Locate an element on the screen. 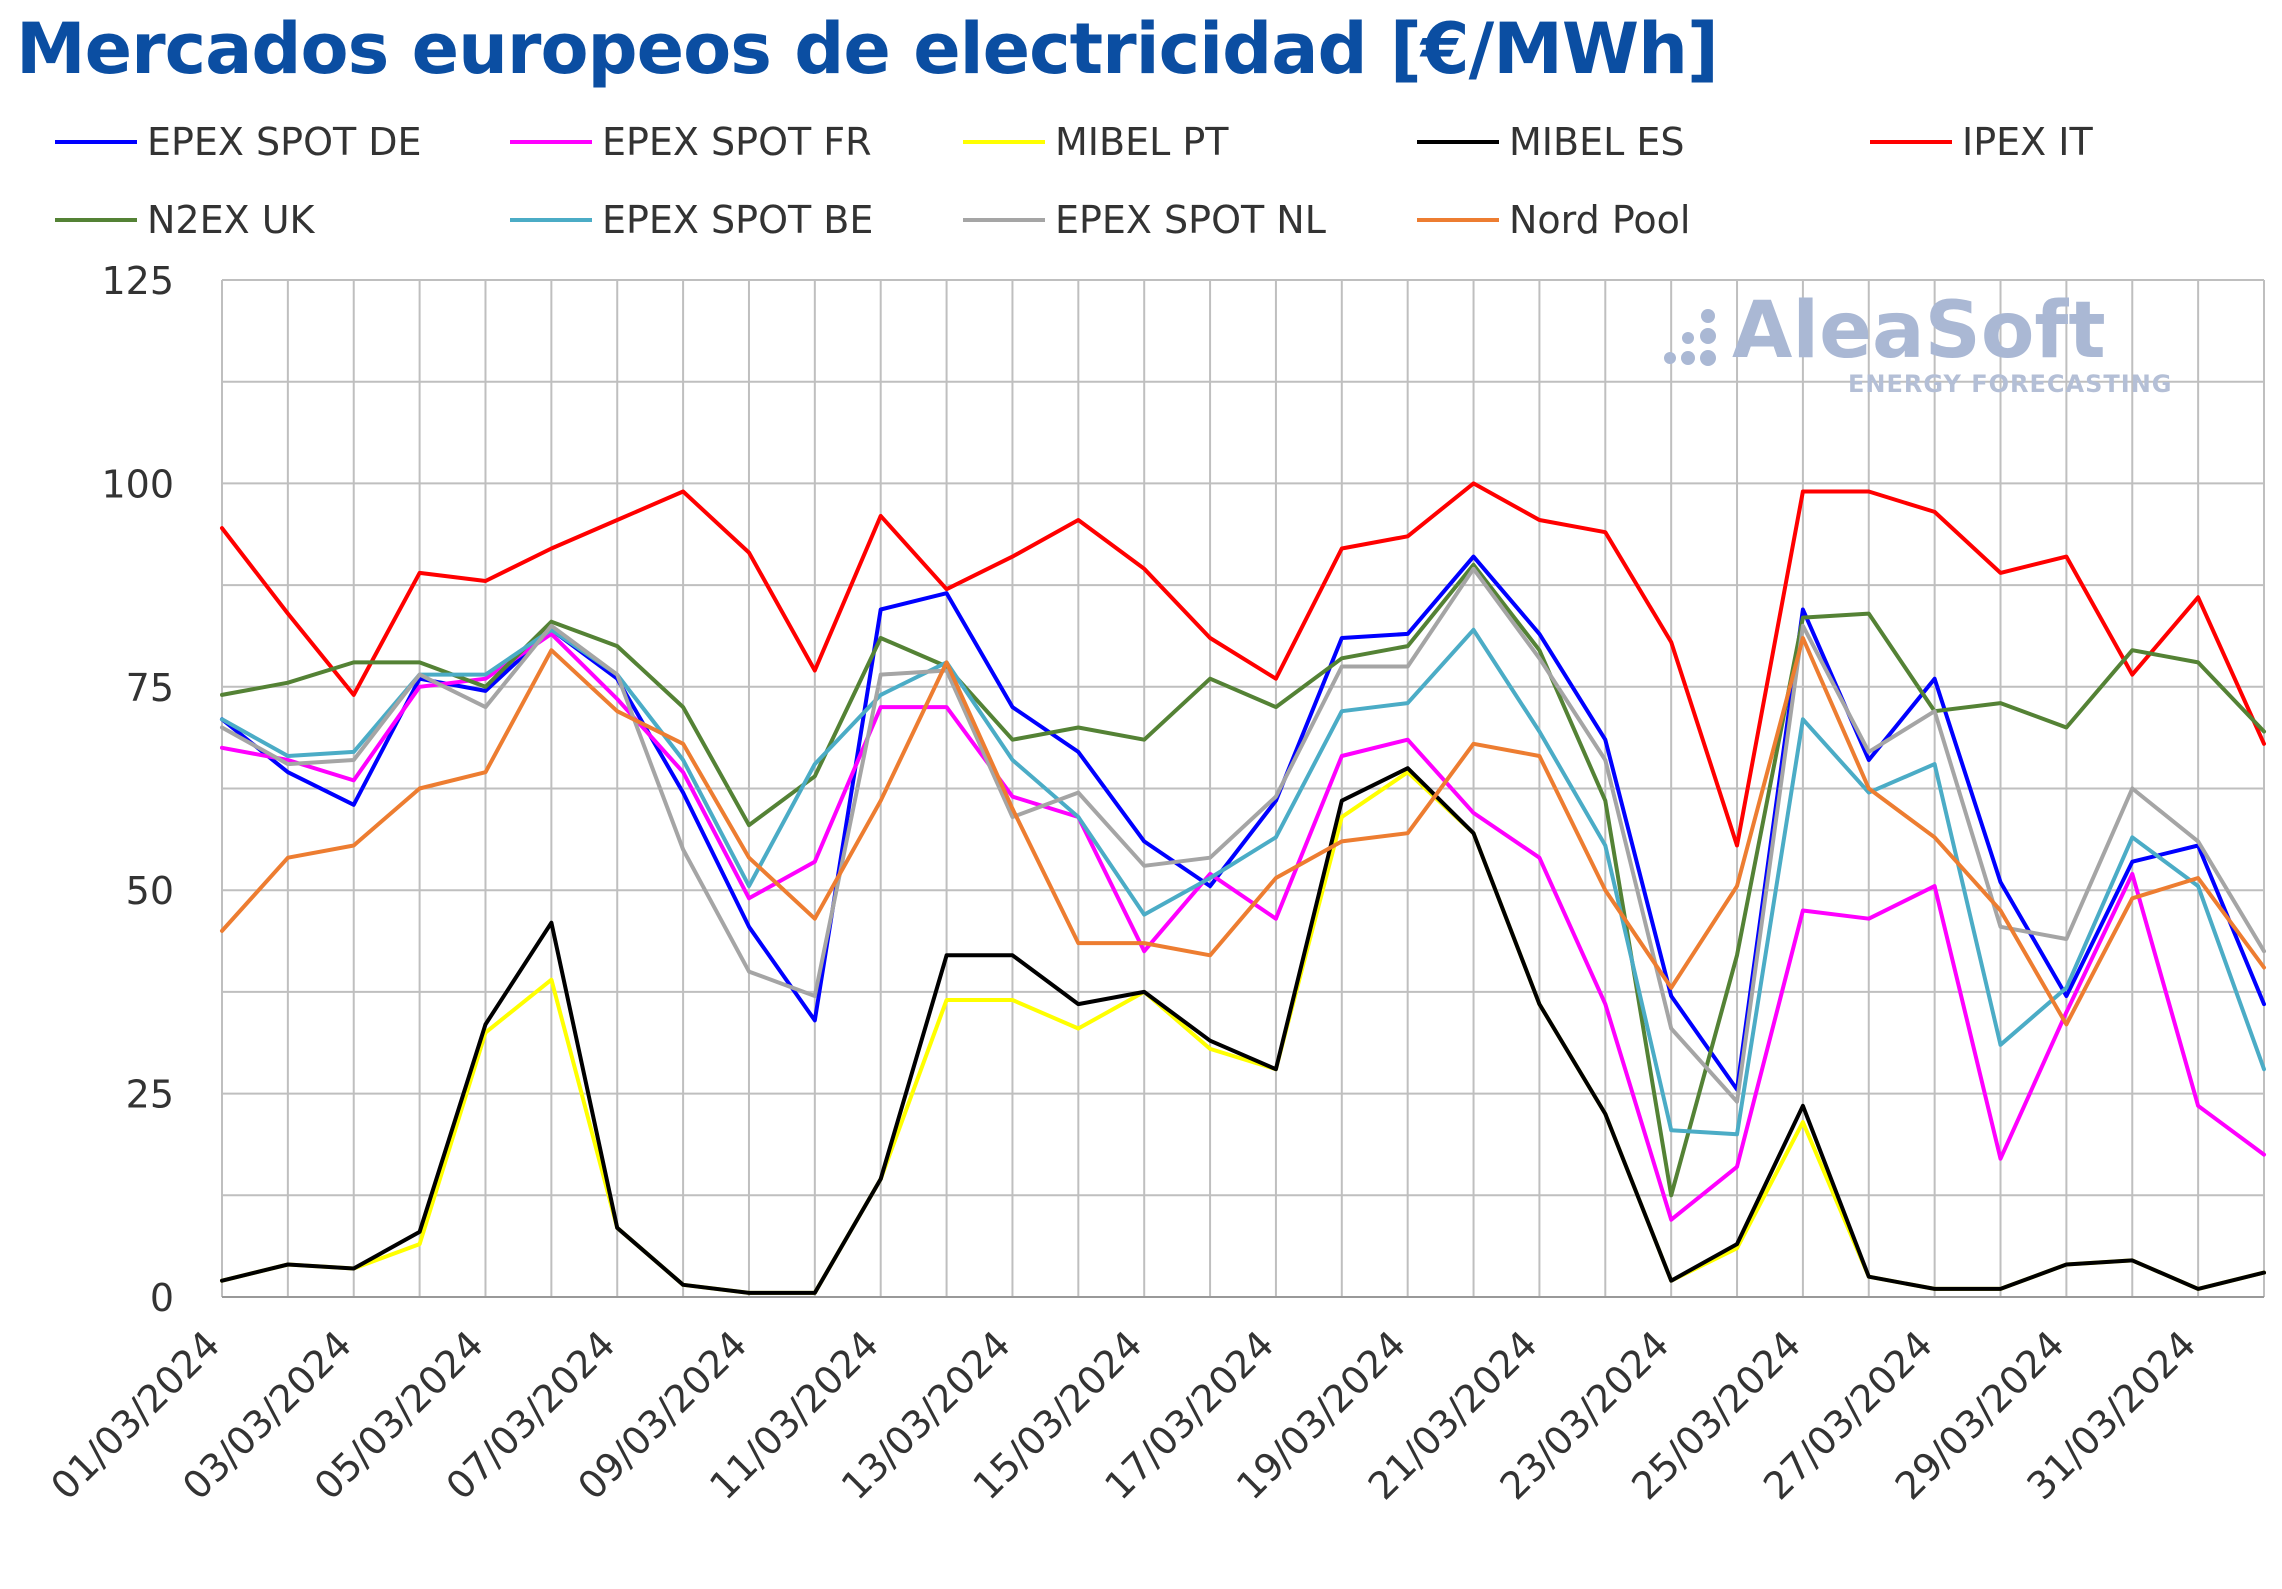 The height and width of the screenshot is (1589, 2282). y-tick-label: 125 is located at coordinates (137, 281).